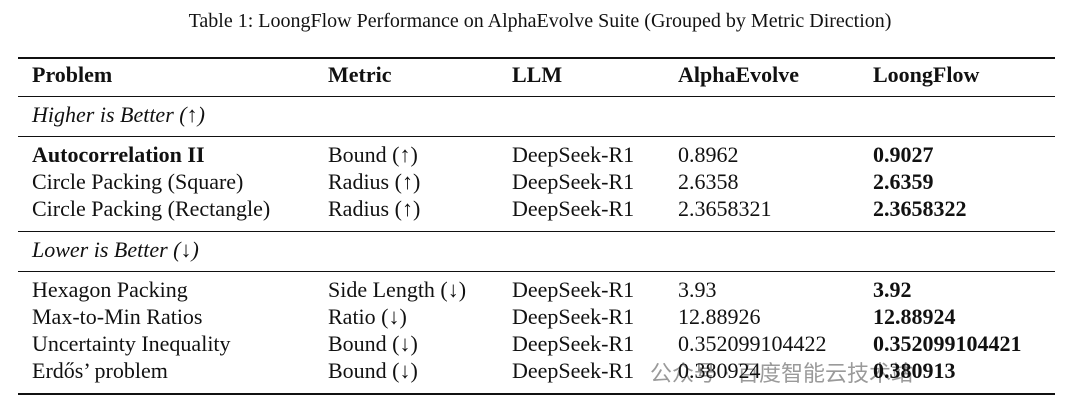  Describe the element at coordinates (110, 289) in the screenshot. I see `cell: Hexagon Packing` at that location.